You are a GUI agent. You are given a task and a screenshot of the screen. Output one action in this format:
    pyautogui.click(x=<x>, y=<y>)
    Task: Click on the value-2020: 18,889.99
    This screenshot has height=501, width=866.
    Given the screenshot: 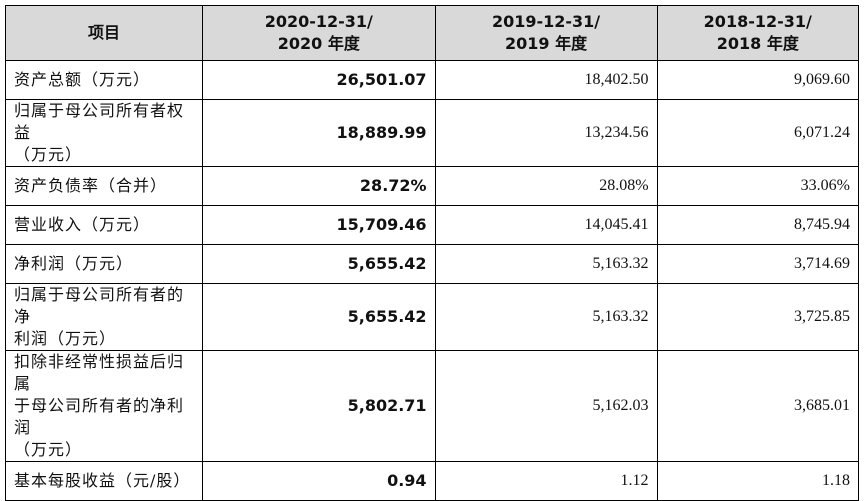 What is the action you would take?
    pyautogui.click(x=319, y=133)
    